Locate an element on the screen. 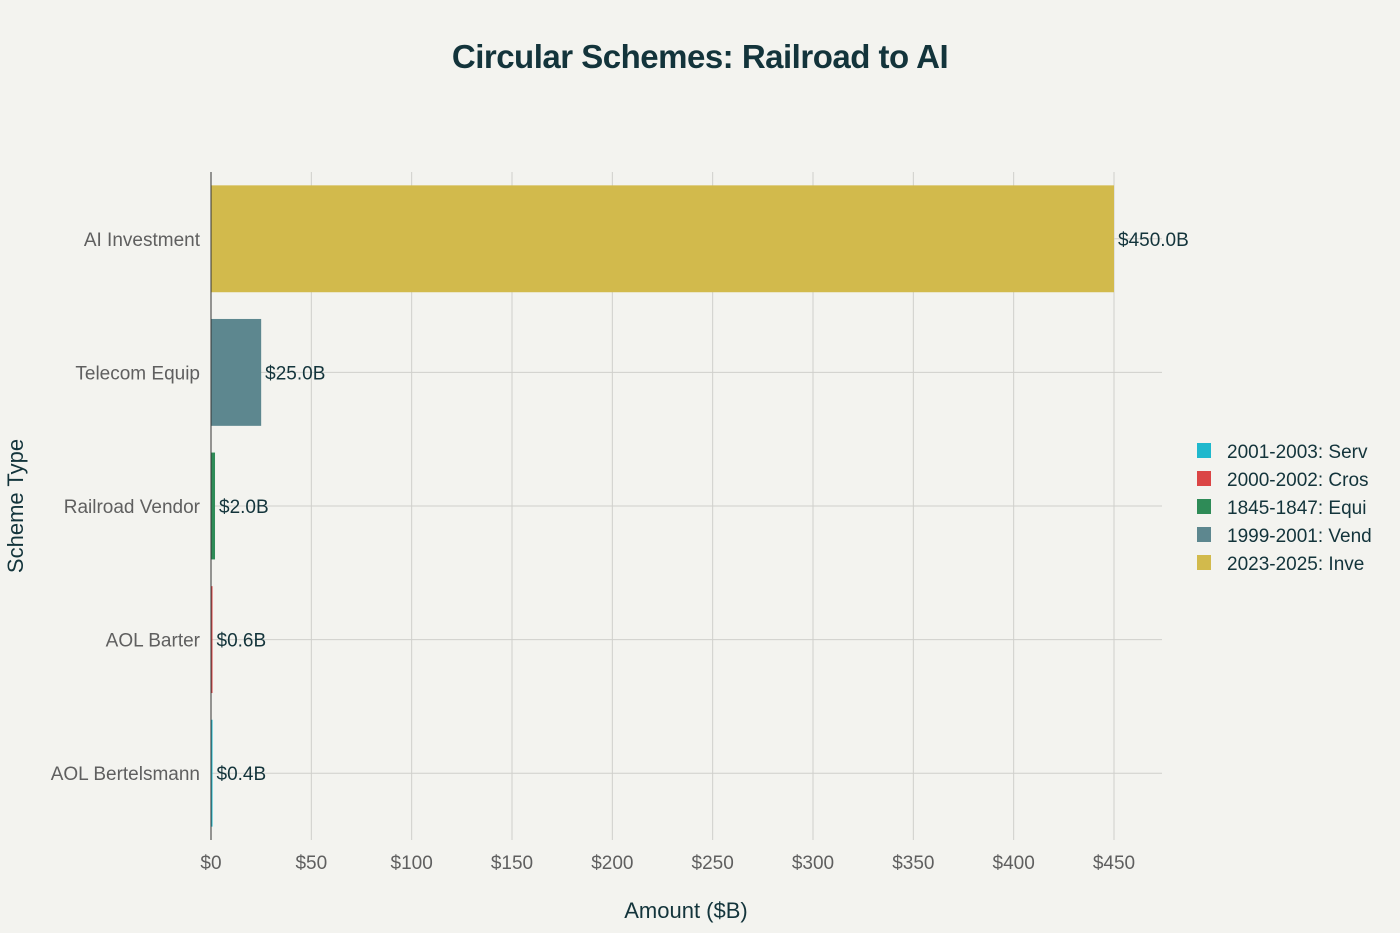  x-tick-label: $0 is located at coordinates (210, 863).